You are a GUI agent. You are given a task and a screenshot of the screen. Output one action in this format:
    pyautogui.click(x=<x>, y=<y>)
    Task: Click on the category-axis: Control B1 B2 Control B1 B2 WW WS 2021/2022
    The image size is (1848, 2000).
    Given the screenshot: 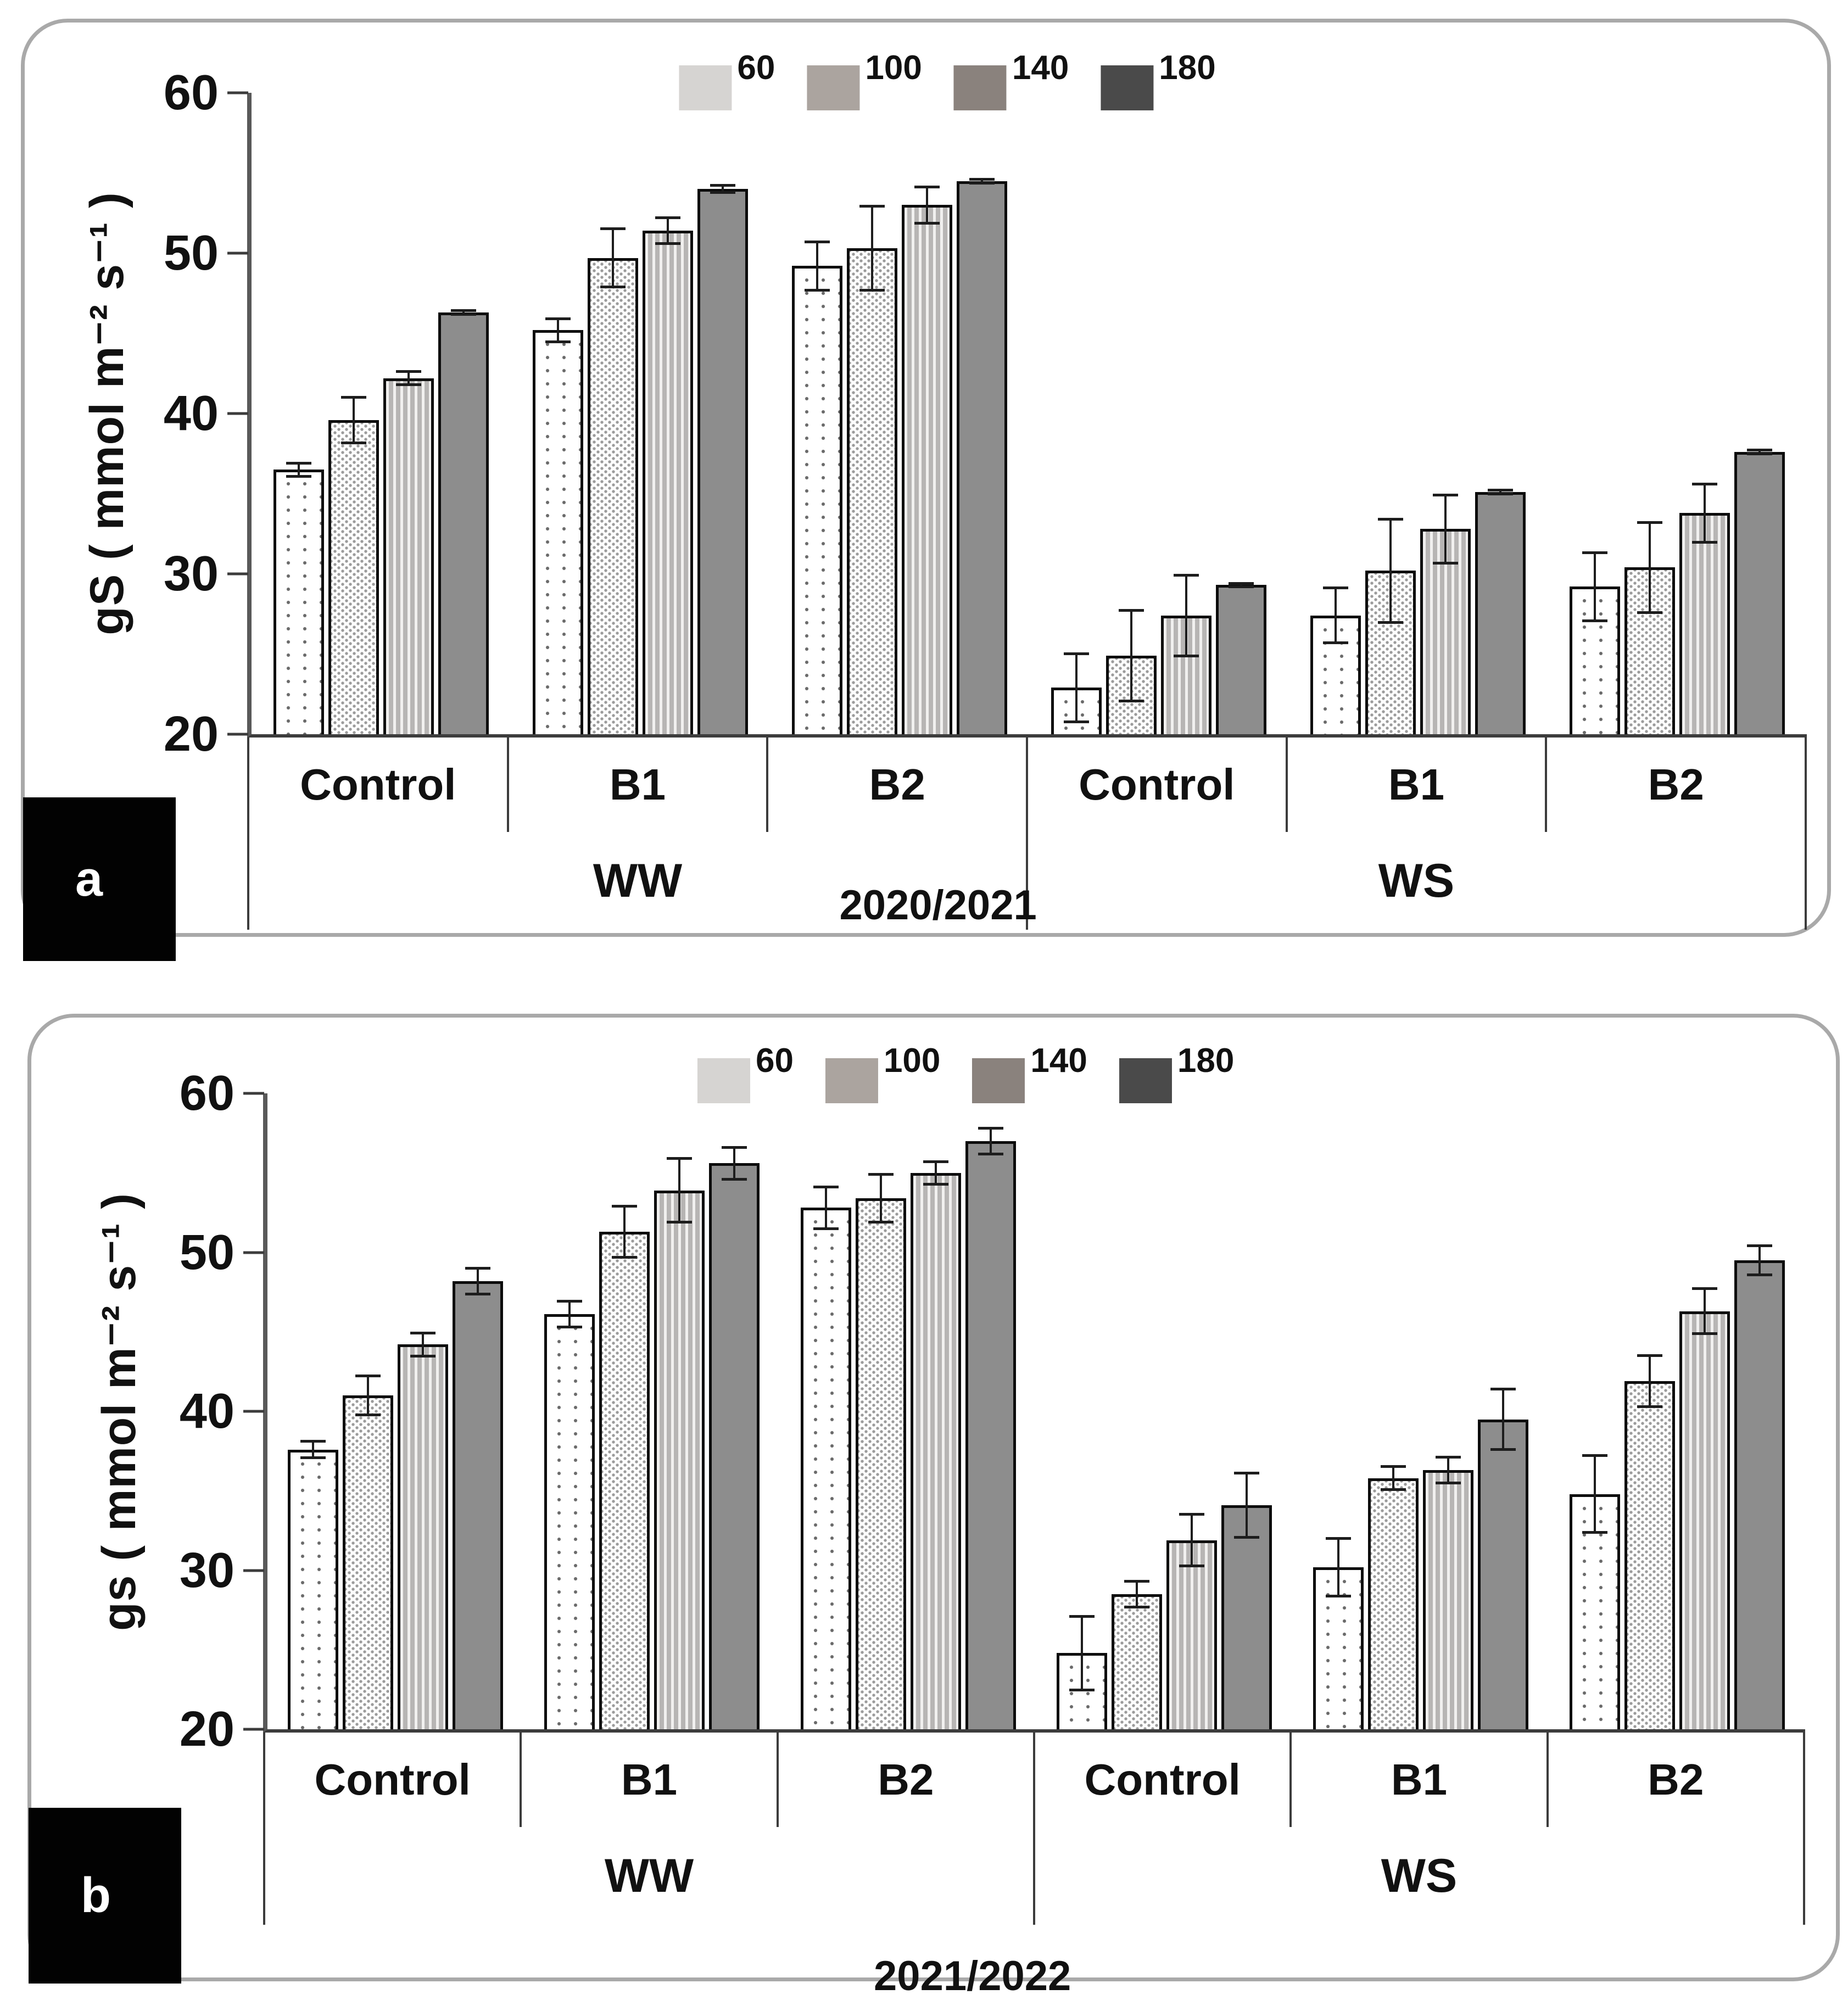 What is the action you would take?
    pyautogui.click(x=1034, y=1866)
    